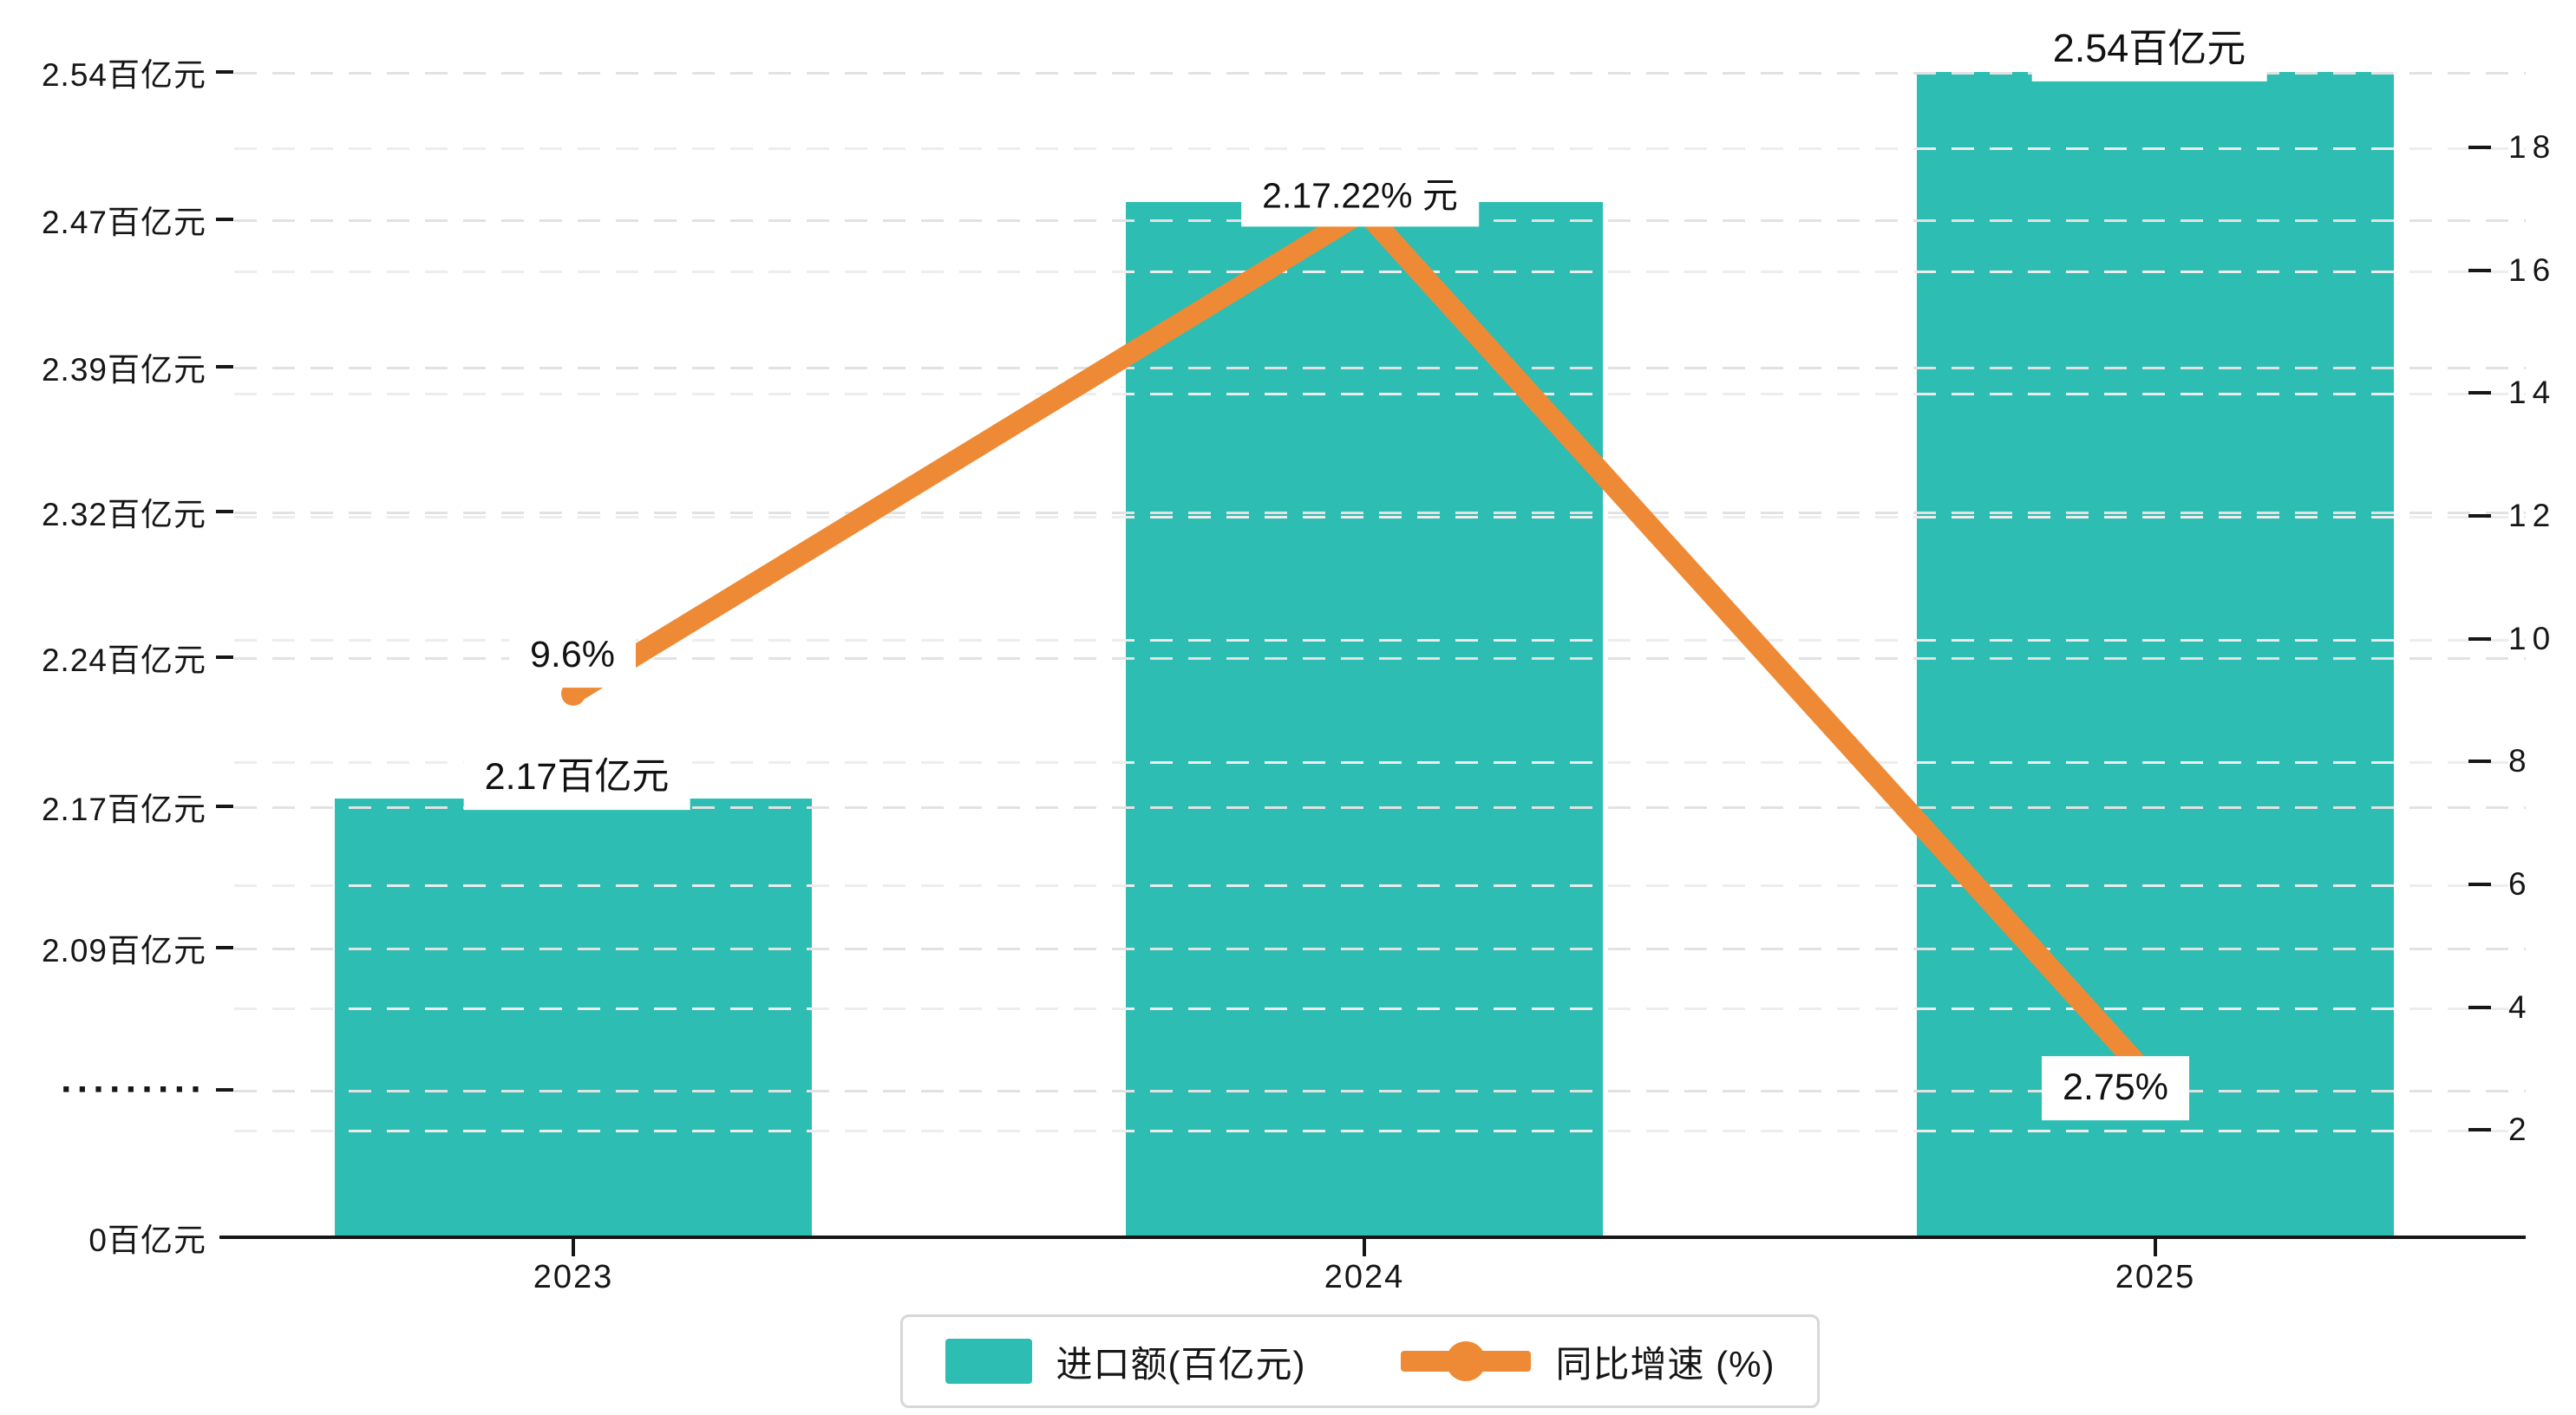 The image size is (2576, 1415). I want to click on line-value-label-2025: 2.75%, so click(2115, 1088).